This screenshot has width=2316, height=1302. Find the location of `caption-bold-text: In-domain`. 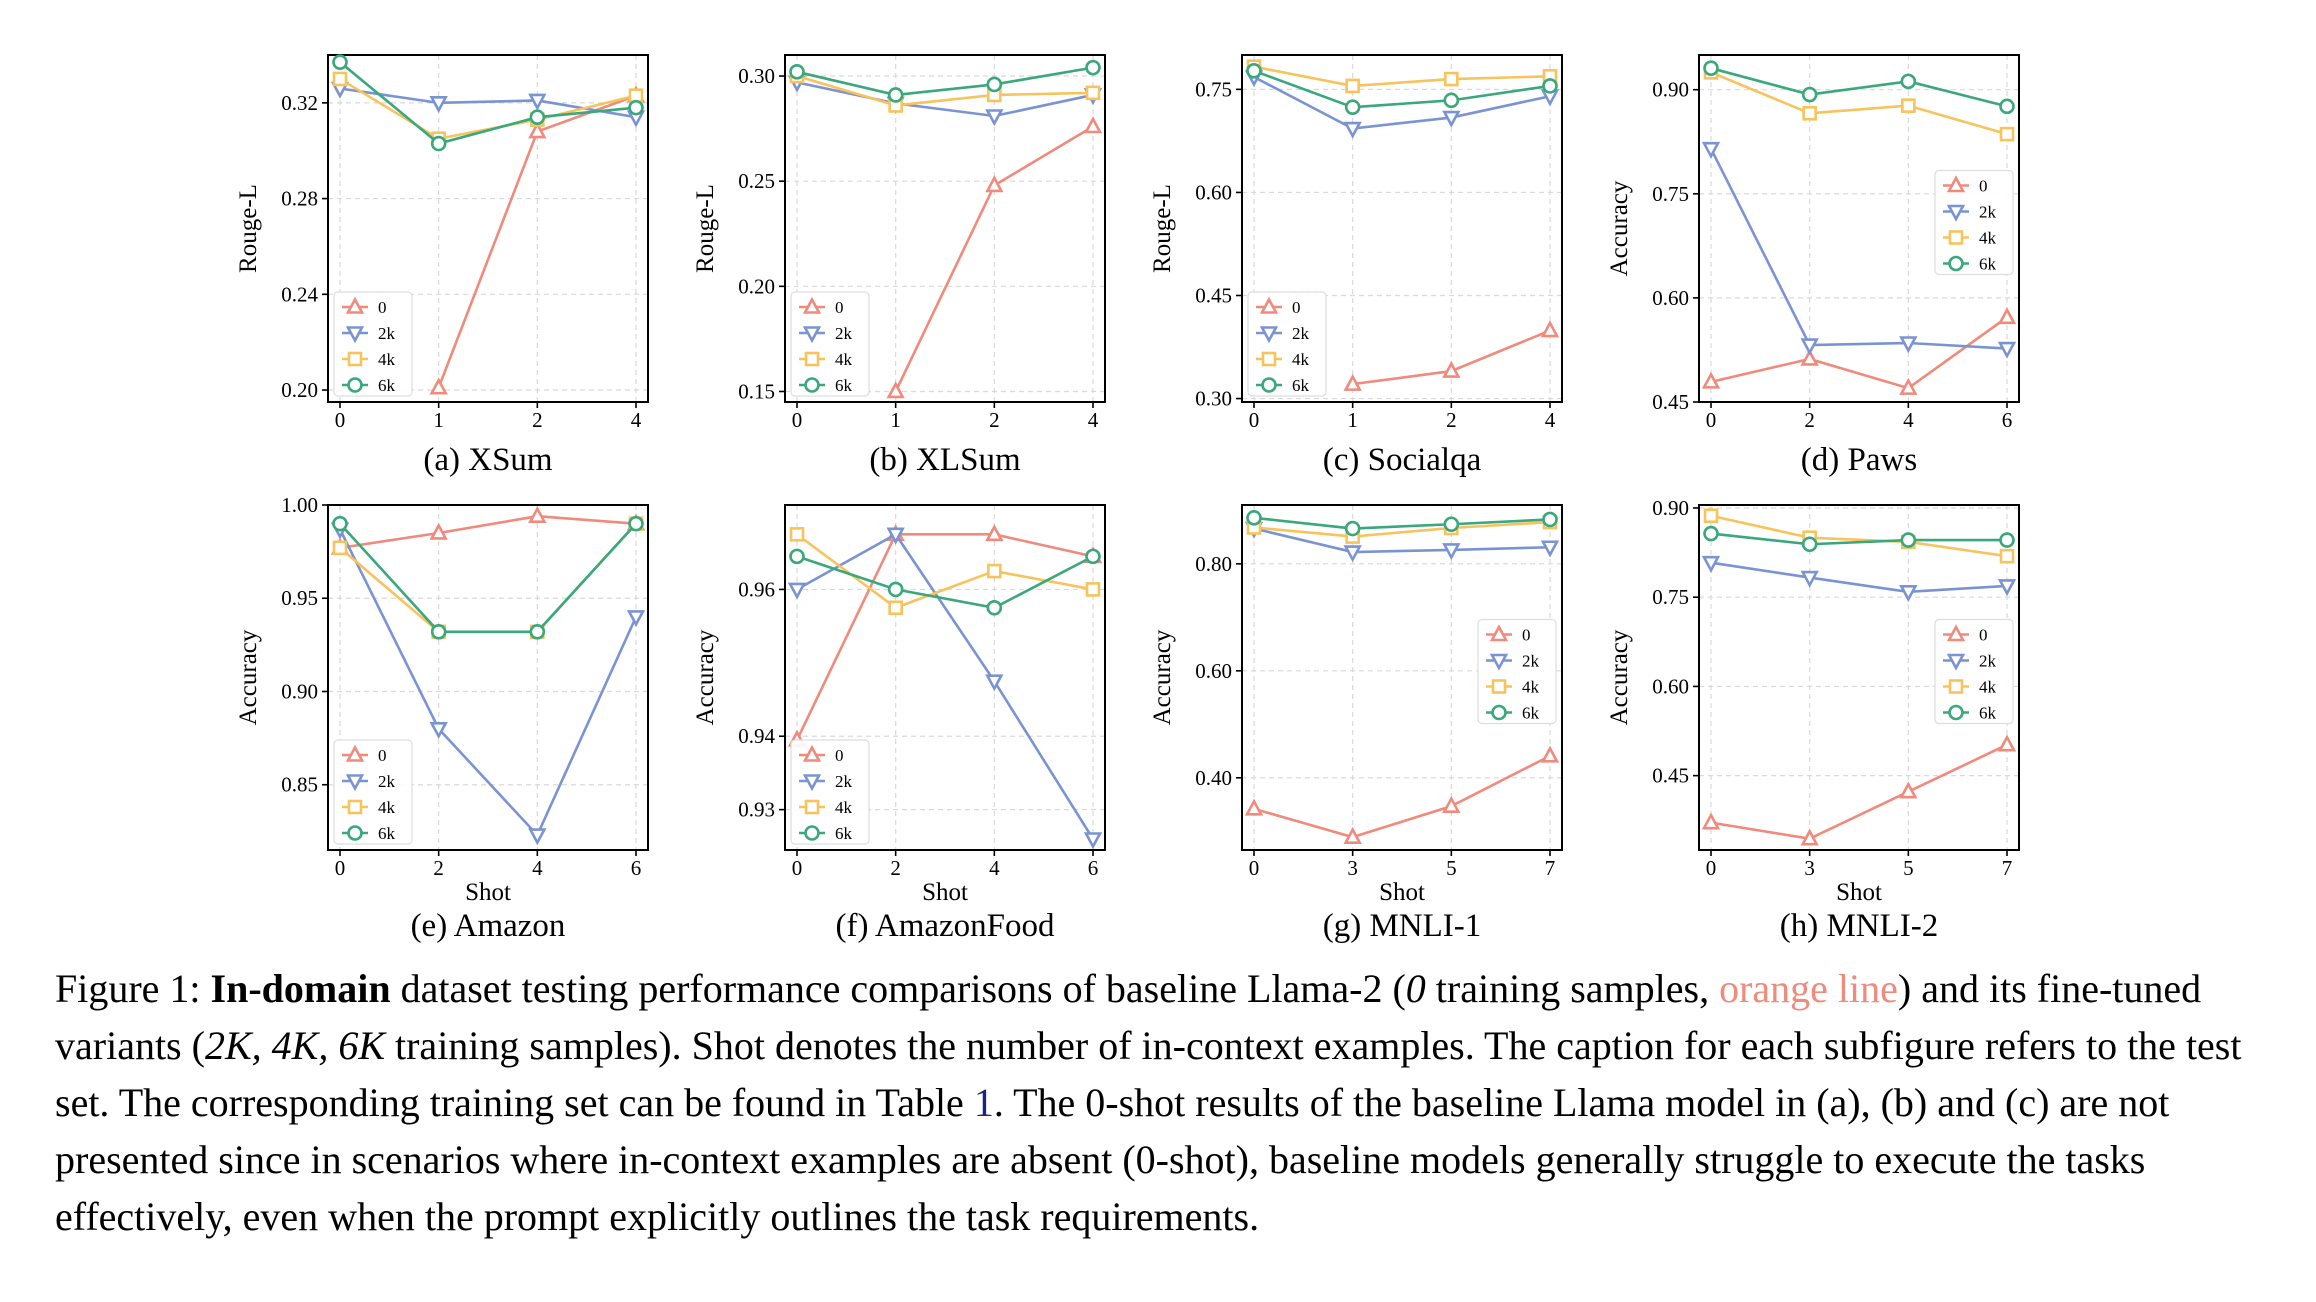

caption-bold-text: In-domain is located at coordinates (300, 988).